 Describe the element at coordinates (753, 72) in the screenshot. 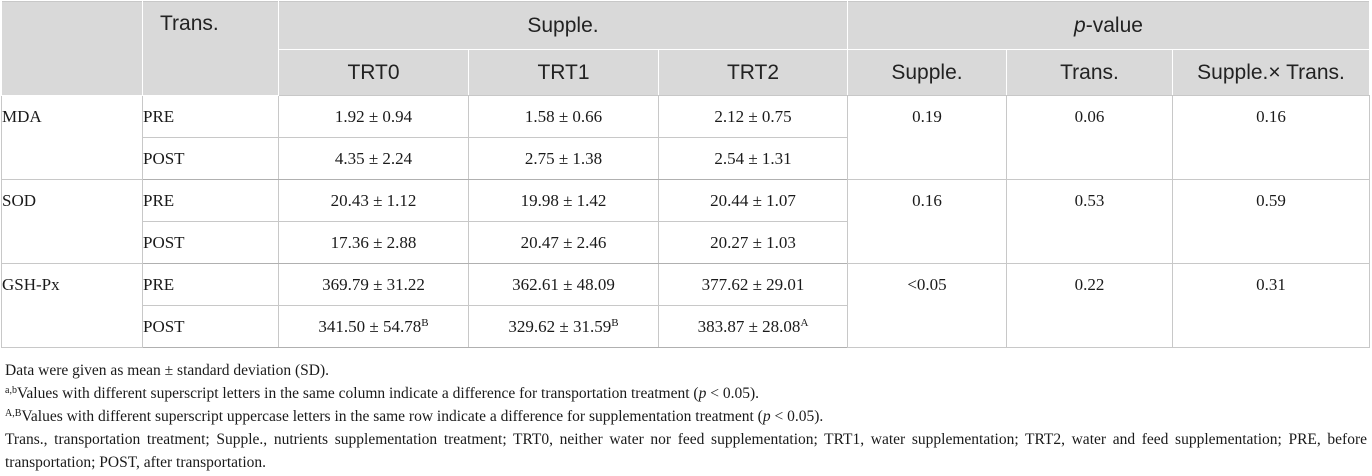

I see `header-trt2: TRT2` at that location.